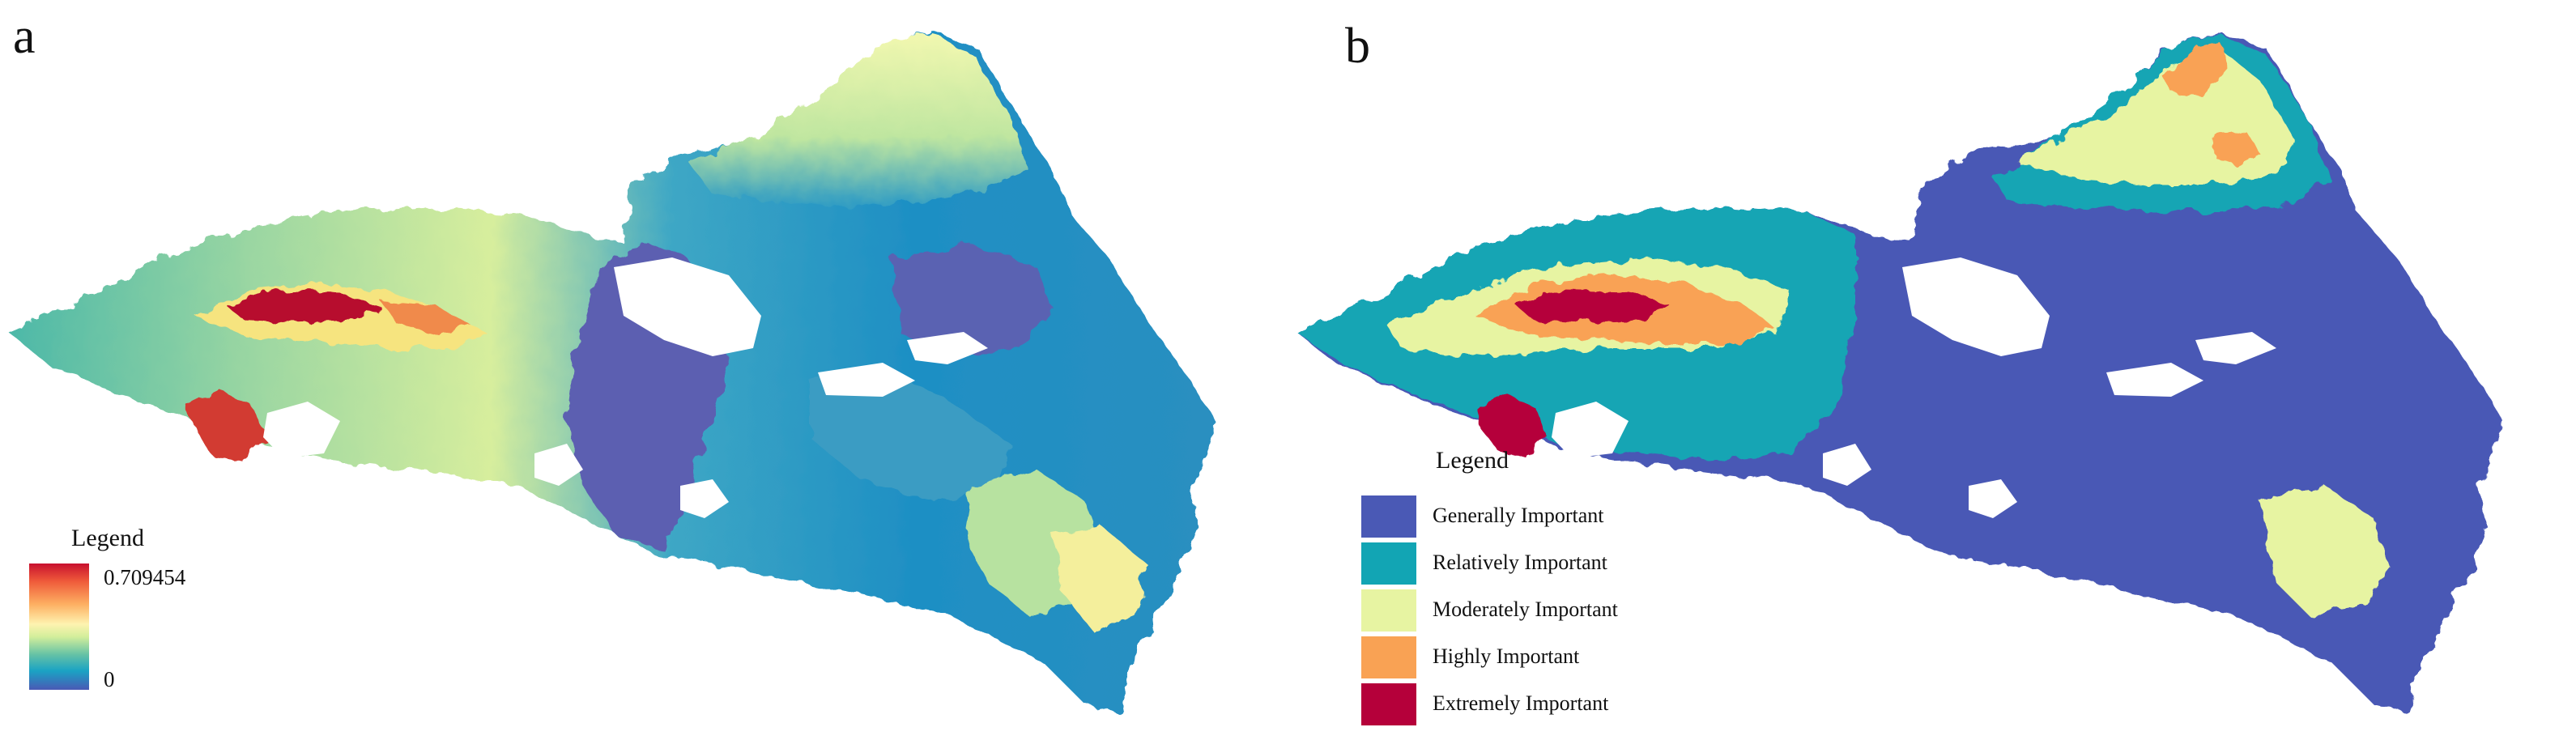 This screenshot has height=740, width=2576. I want to click on label-moderately: Moderately Important, so click(1525, 609).